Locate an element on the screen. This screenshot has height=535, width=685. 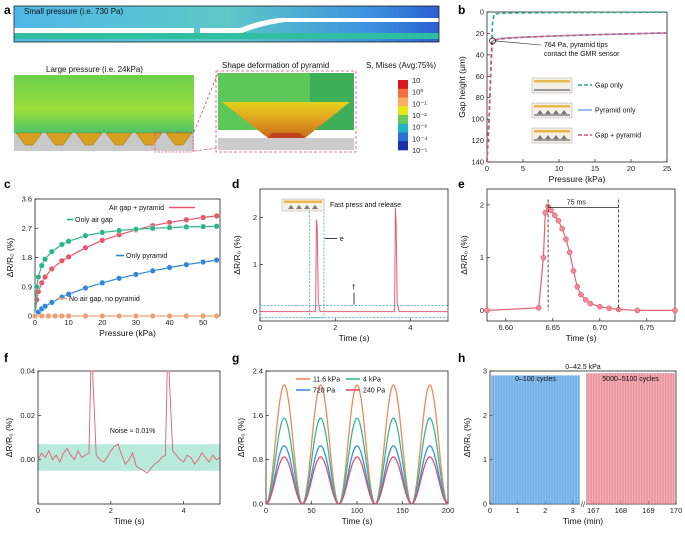
series-line-240-pa is located at coordinates (357, 480).